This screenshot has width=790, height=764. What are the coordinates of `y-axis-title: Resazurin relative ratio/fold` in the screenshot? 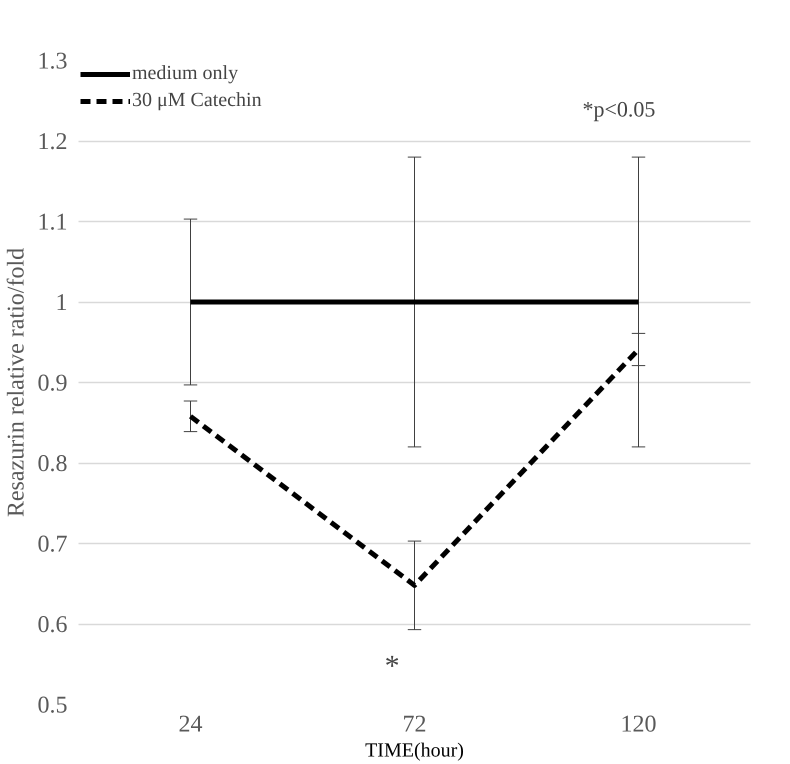 It's located at (17, 383).